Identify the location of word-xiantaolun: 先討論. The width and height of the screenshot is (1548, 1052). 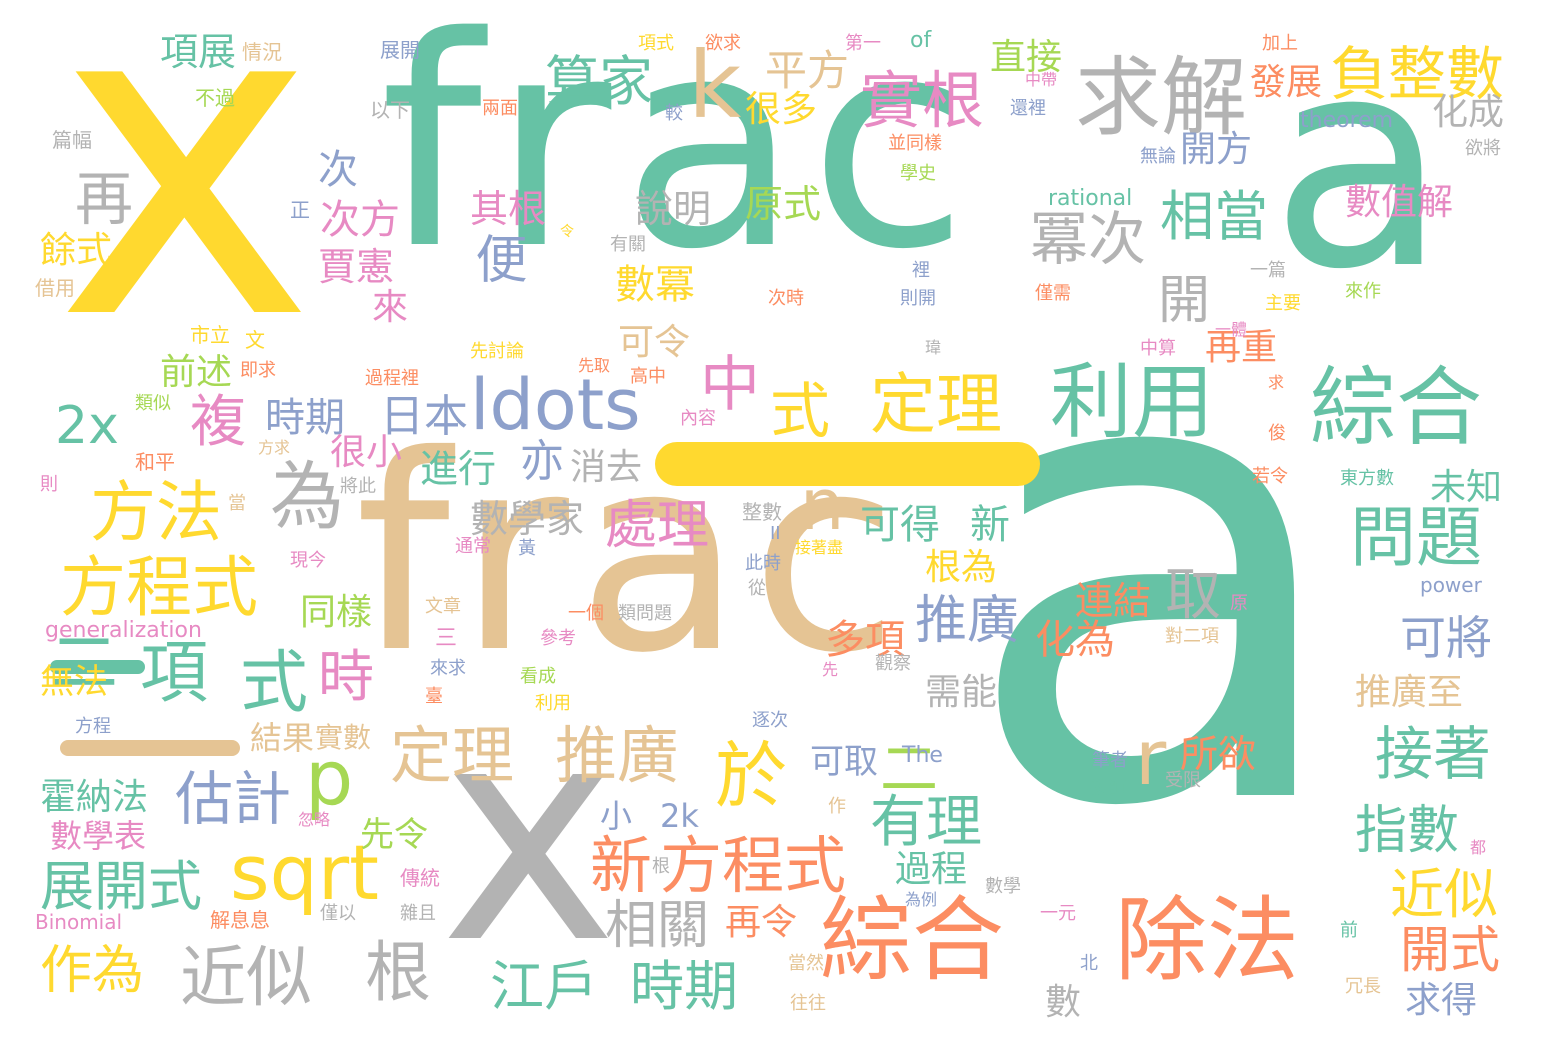
(497, 351).